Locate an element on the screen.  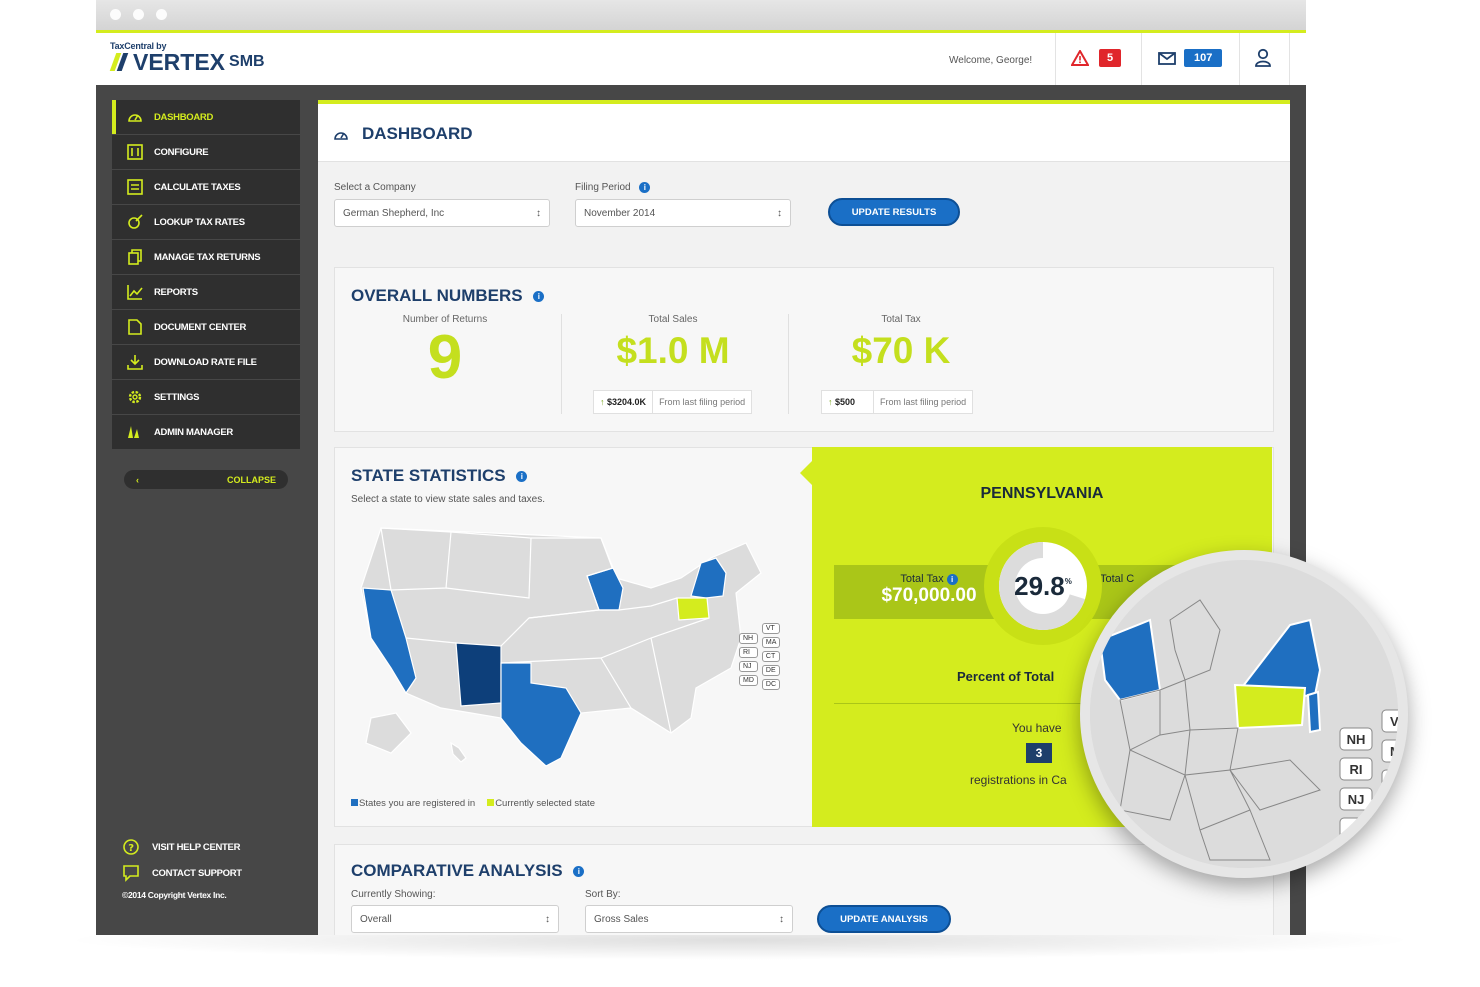
support-chat-icon is located at coordinates (131, 873).